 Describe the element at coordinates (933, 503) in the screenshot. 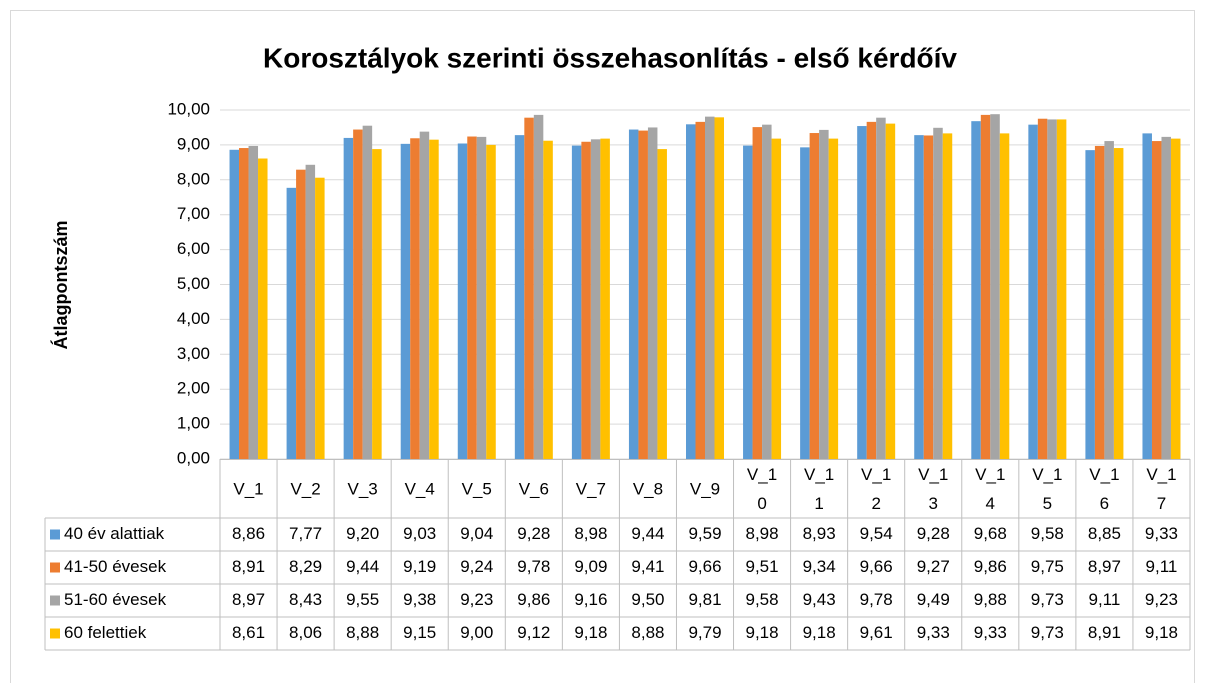

I see `x-tick-label-part: 3` at that location.